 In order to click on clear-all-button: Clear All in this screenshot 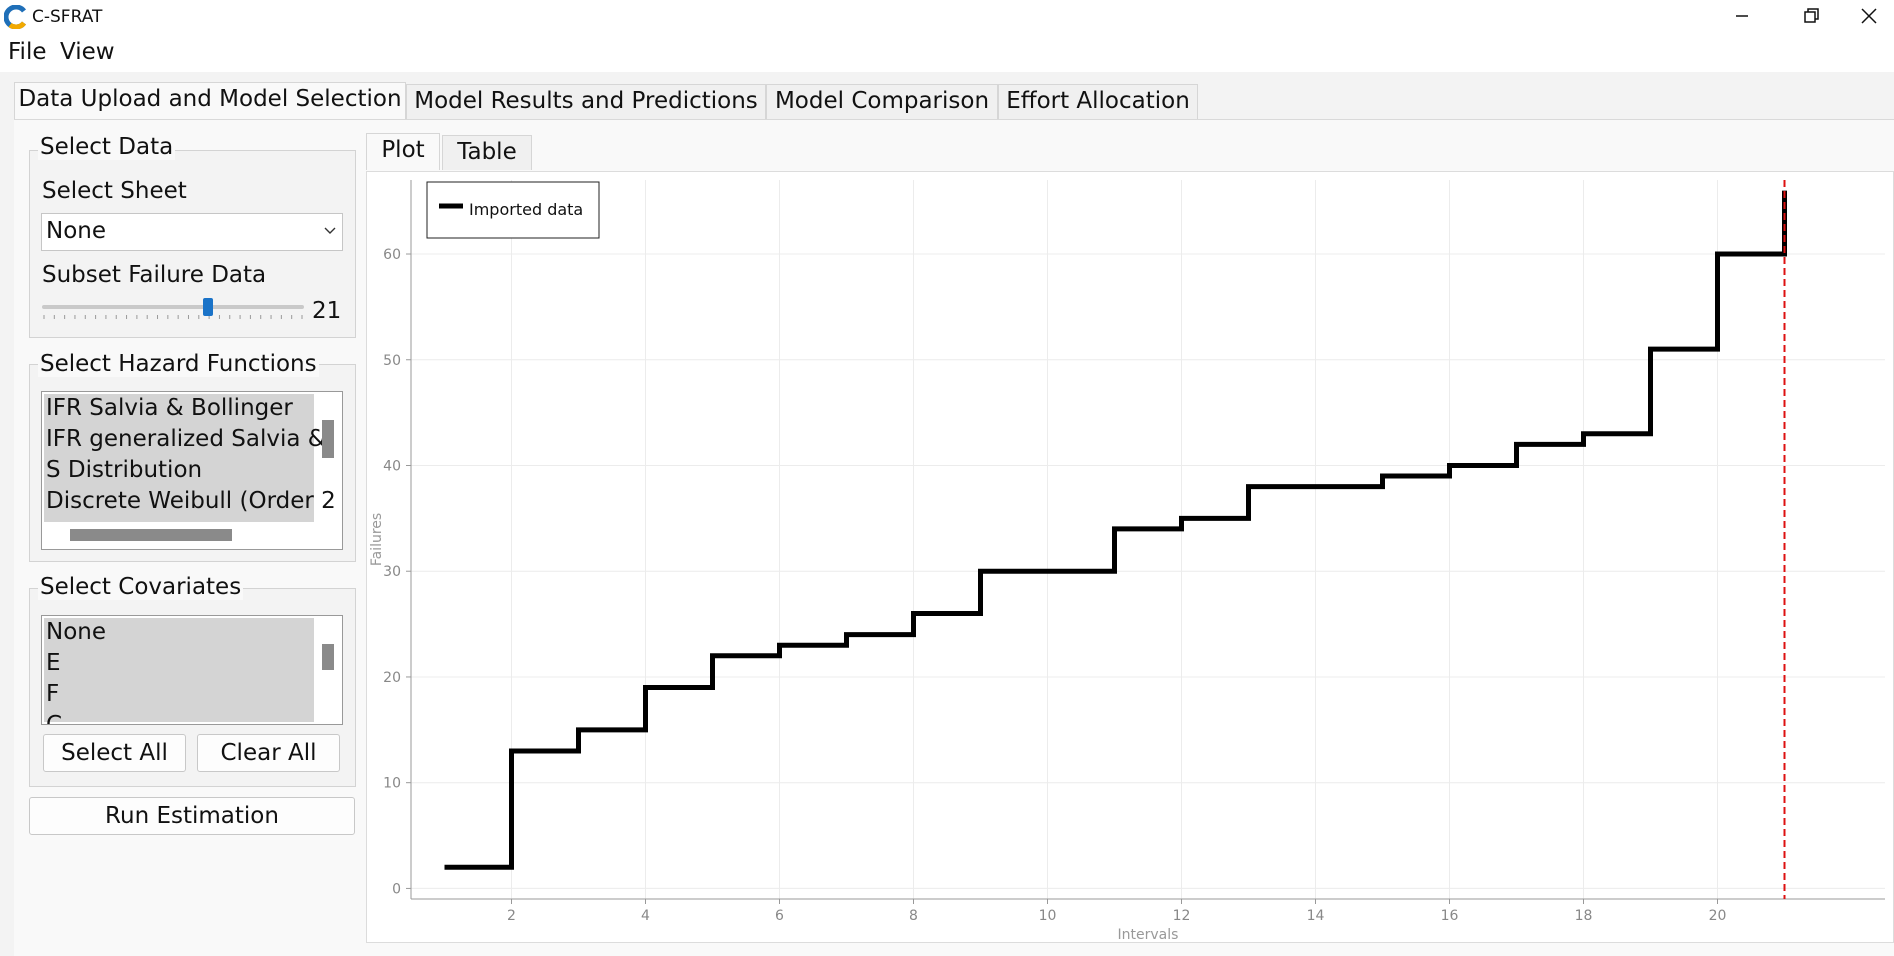, I will do `click(268, 753)`.